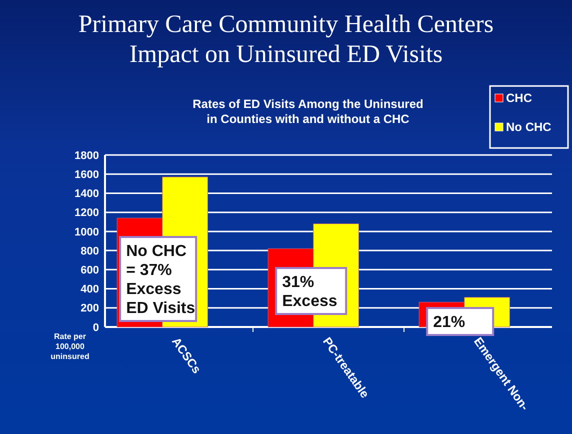 The height and width of the screenshot is (434, 572). I want to click on annotation: No CHC = 37% Excess ED Visits, so click(161, 280).